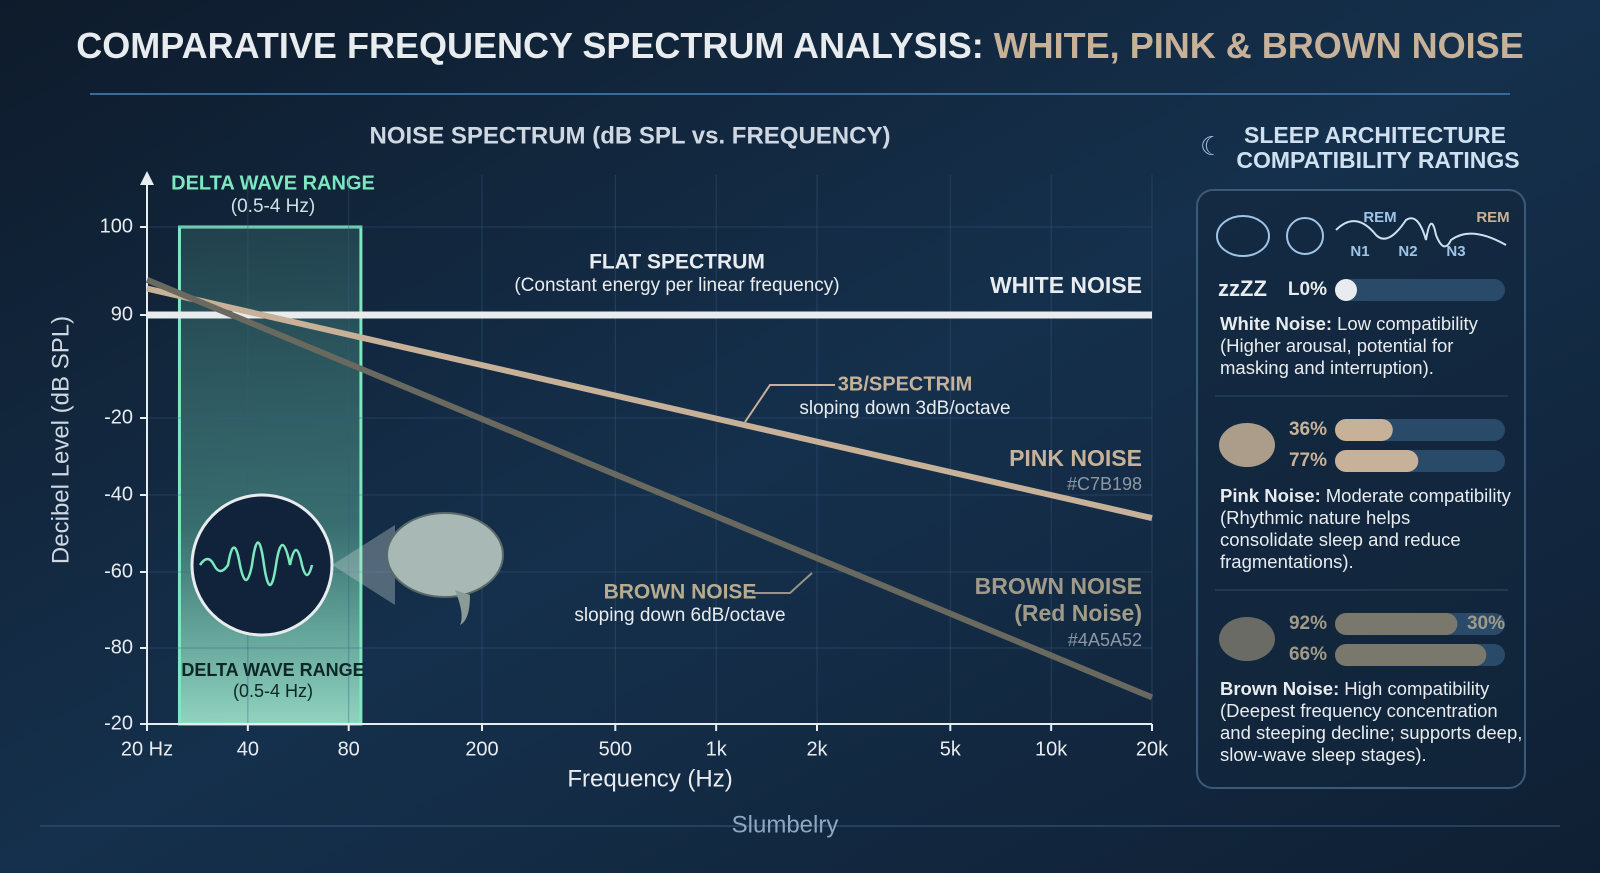 This screenshot has height=873, width=1600. I want to click on panel-title: COMPATIBILITY RATINGS, so click(1377, 160).